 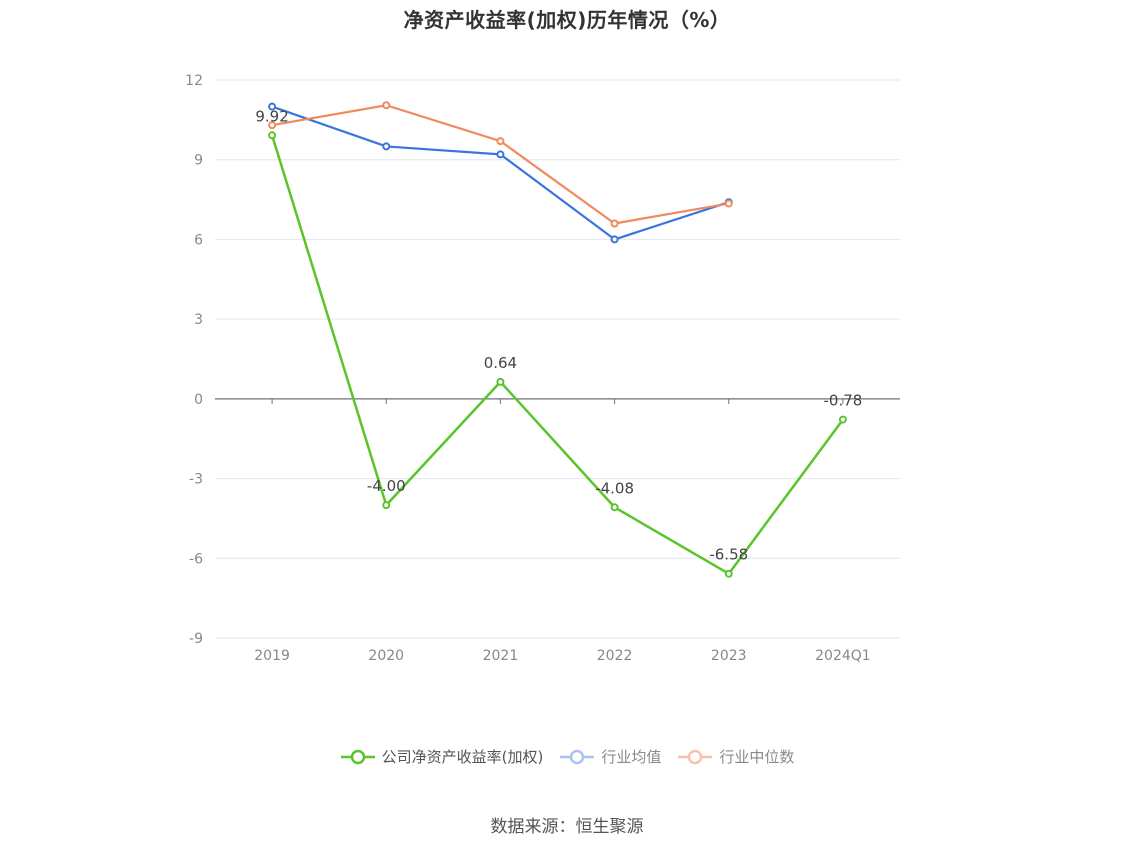 I want to click on y-tick-label: 9, so click(x=198, y=161).